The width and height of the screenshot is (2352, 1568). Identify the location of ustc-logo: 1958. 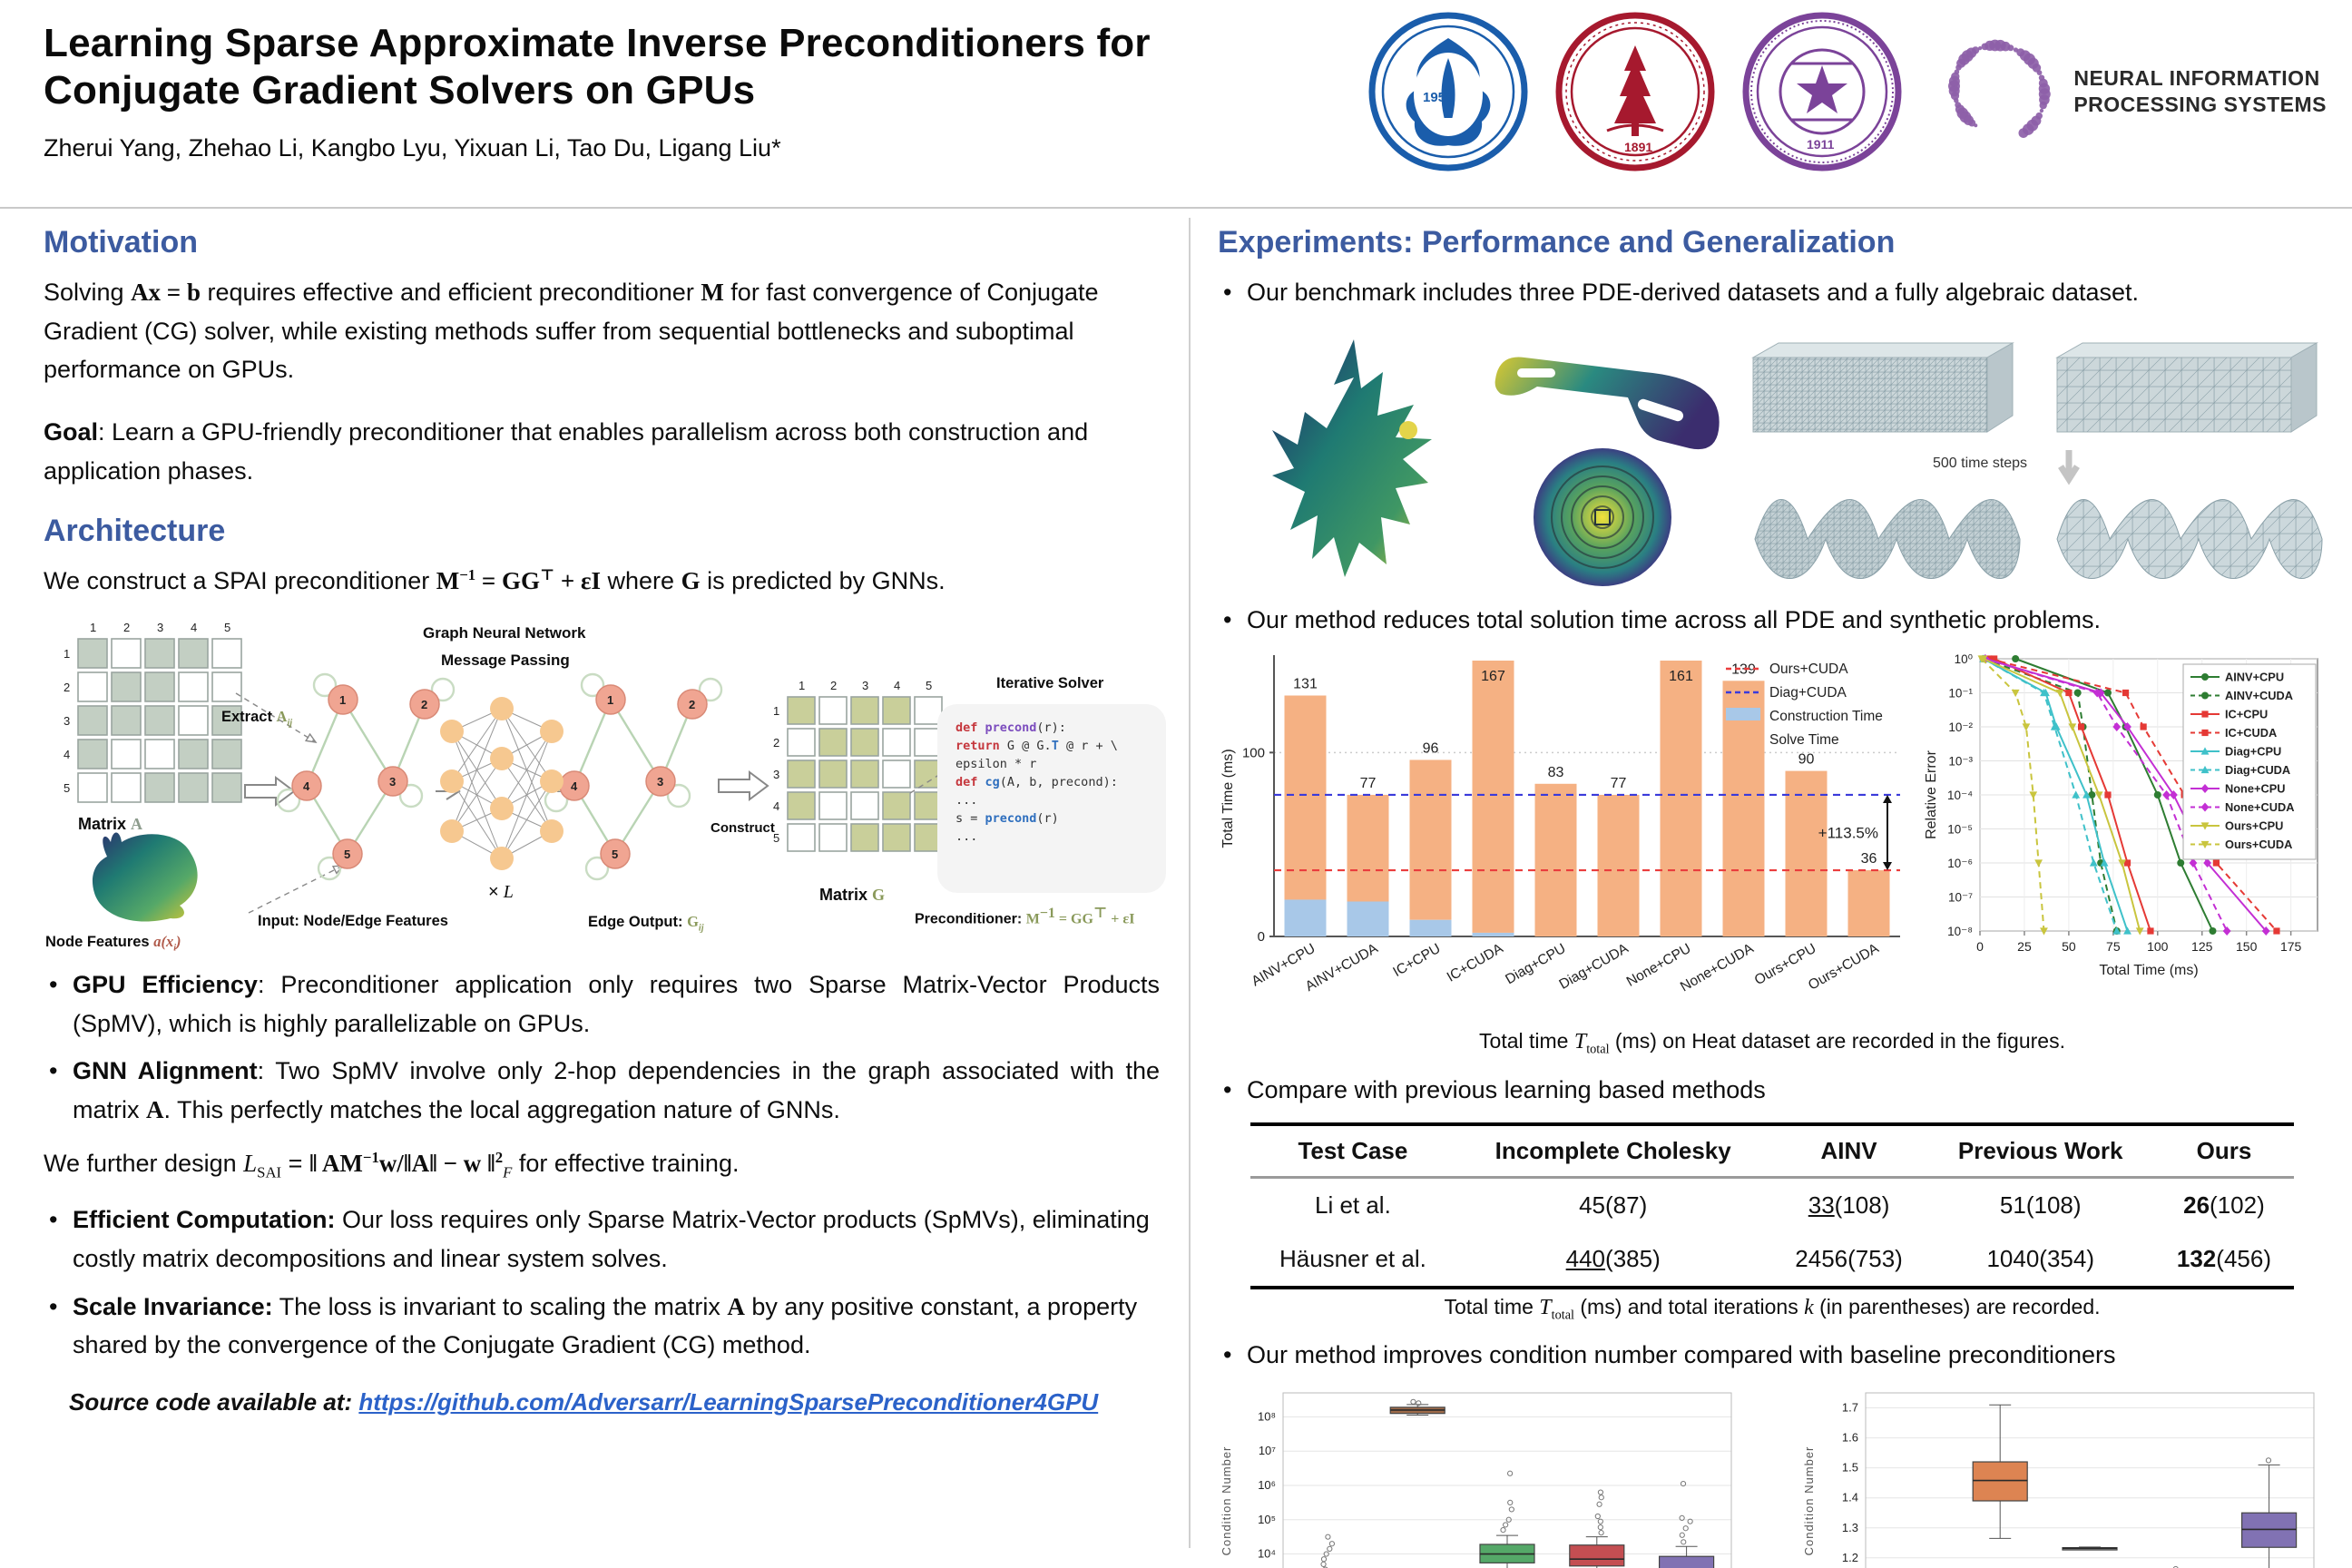
(1448, 92).